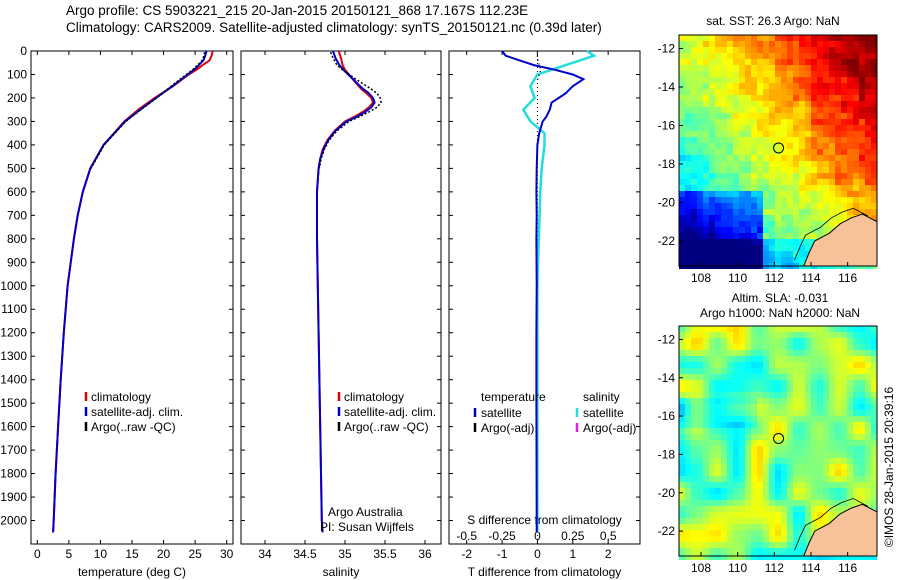 Image resolution: width=900 pixels, height=580 pixels. I want to click on sst-map-title: sat. SST: 26.3 Argo: NaN, so click(772, 21).